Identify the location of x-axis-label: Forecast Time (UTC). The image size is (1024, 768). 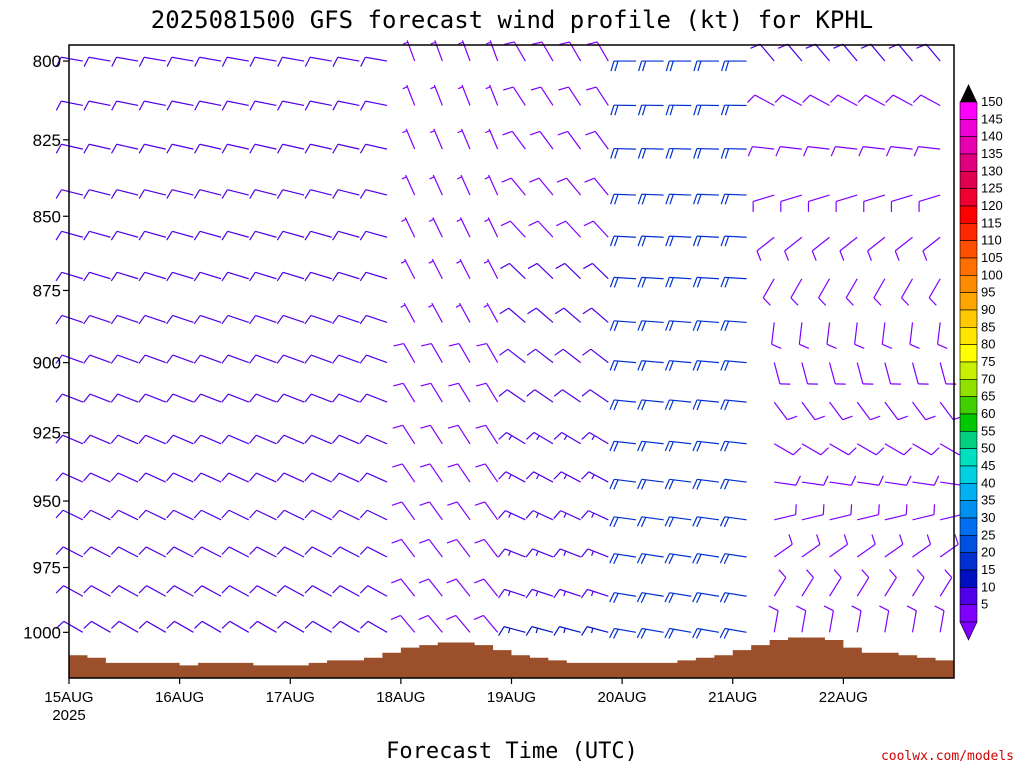
(512, 751).